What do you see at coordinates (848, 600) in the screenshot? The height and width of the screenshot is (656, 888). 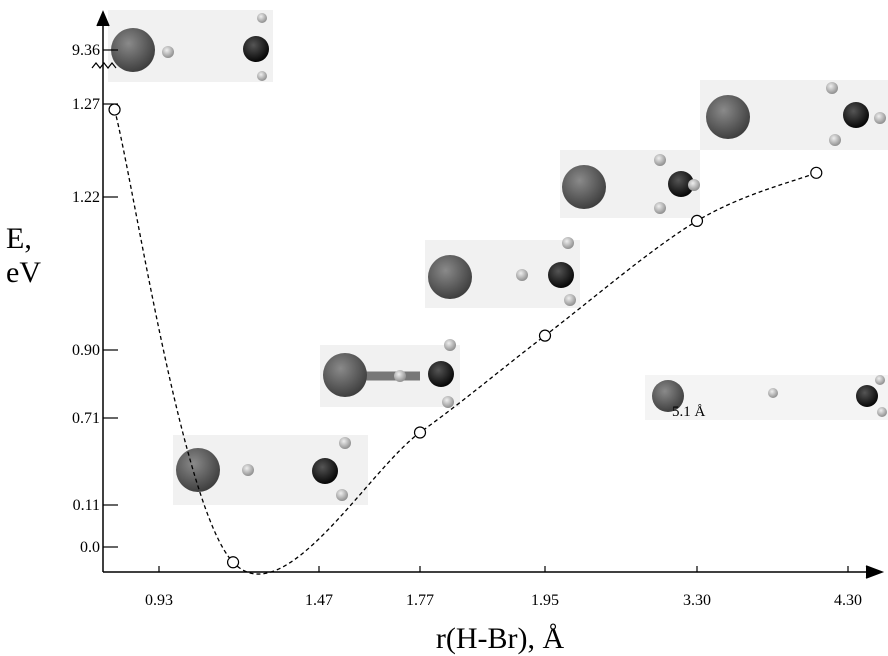 I see `x-tick-label: 4.30` at bounding box center [848, 600].